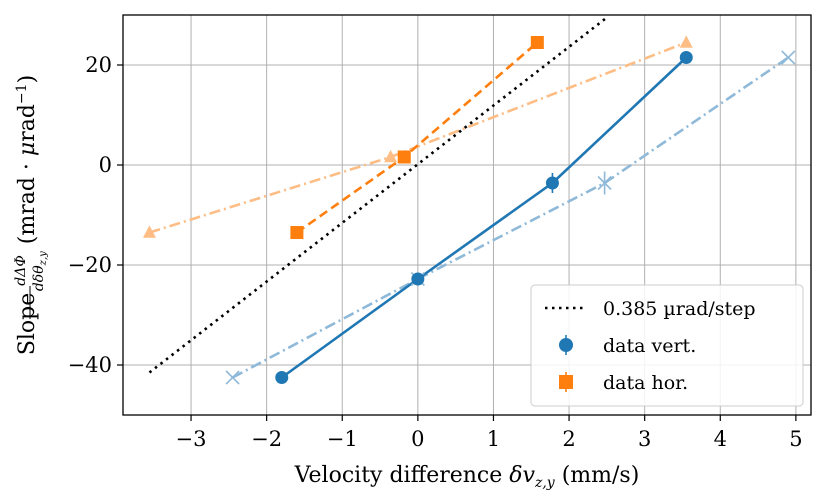  What do you see at coordinates (342, 439) in the screenshot?
I see `x-tick-label: −1` at bounding box center [342, 439].